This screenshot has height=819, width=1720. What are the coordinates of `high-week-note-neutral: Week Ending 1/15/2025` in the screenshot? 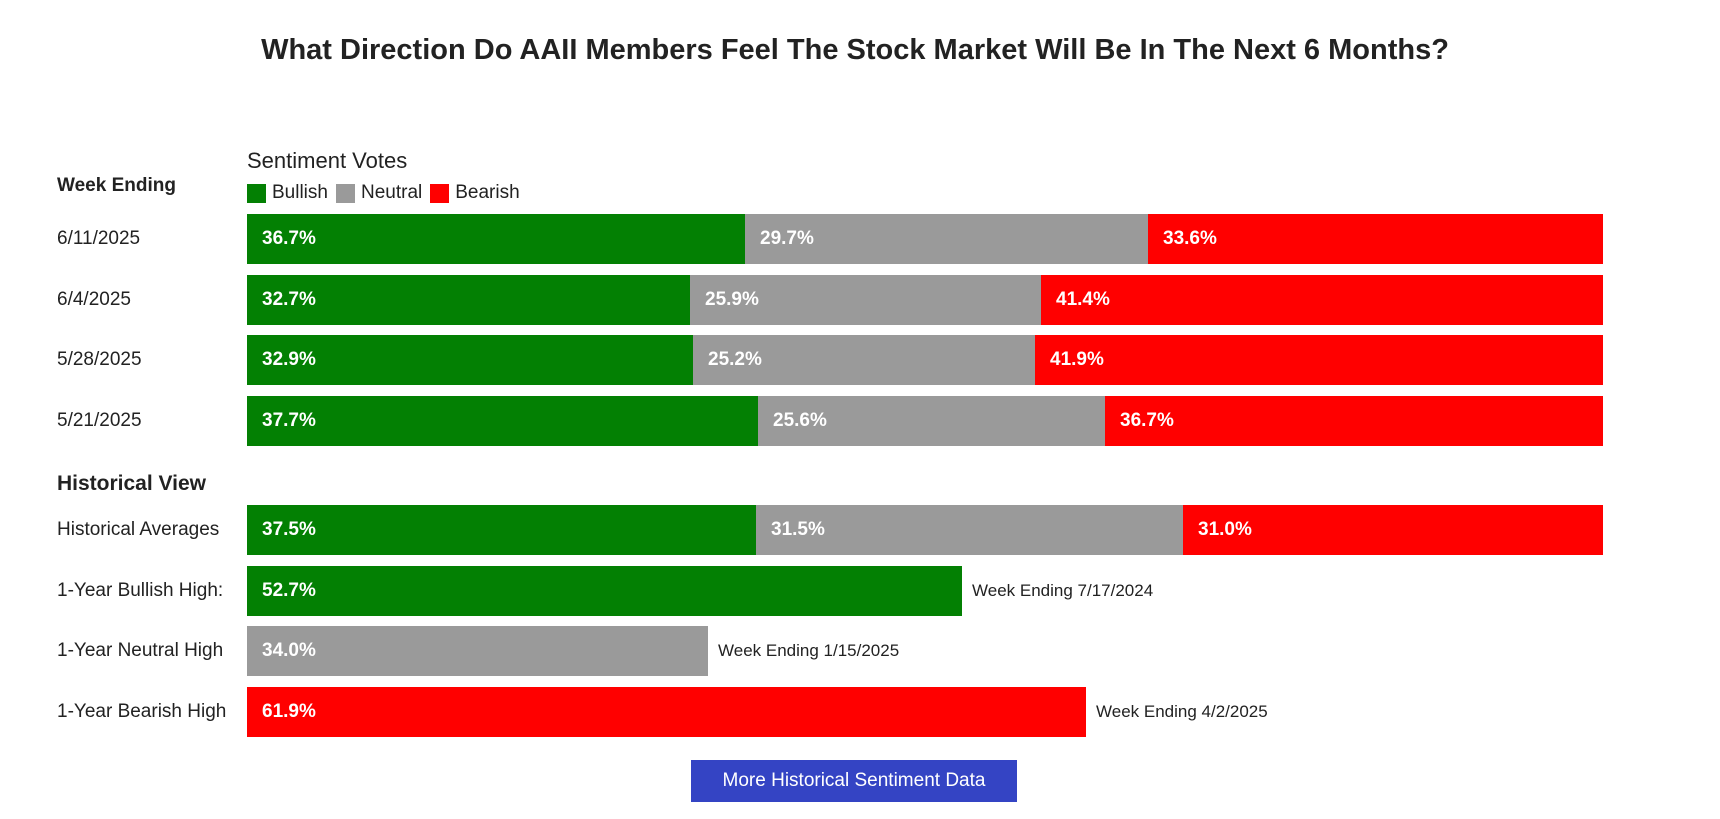 It's located at (809, 650).